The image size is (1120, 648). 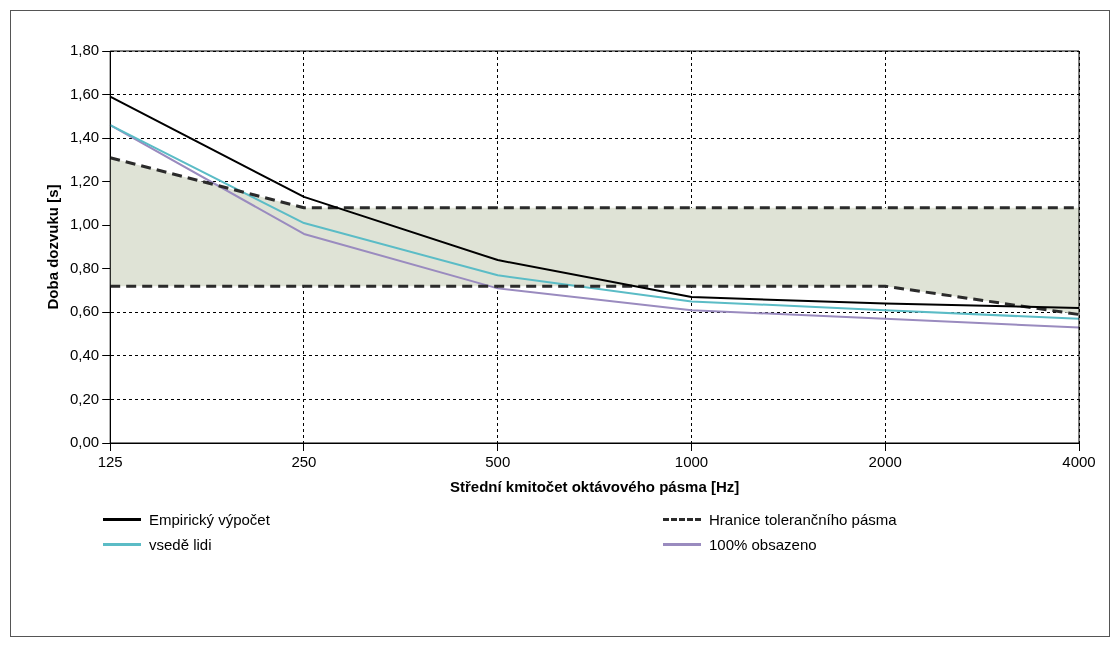 What do you see at coordinates (84, 137) in the screenshot?
I see `y-tick-label: 1,40` at bounding box center [84, 137].